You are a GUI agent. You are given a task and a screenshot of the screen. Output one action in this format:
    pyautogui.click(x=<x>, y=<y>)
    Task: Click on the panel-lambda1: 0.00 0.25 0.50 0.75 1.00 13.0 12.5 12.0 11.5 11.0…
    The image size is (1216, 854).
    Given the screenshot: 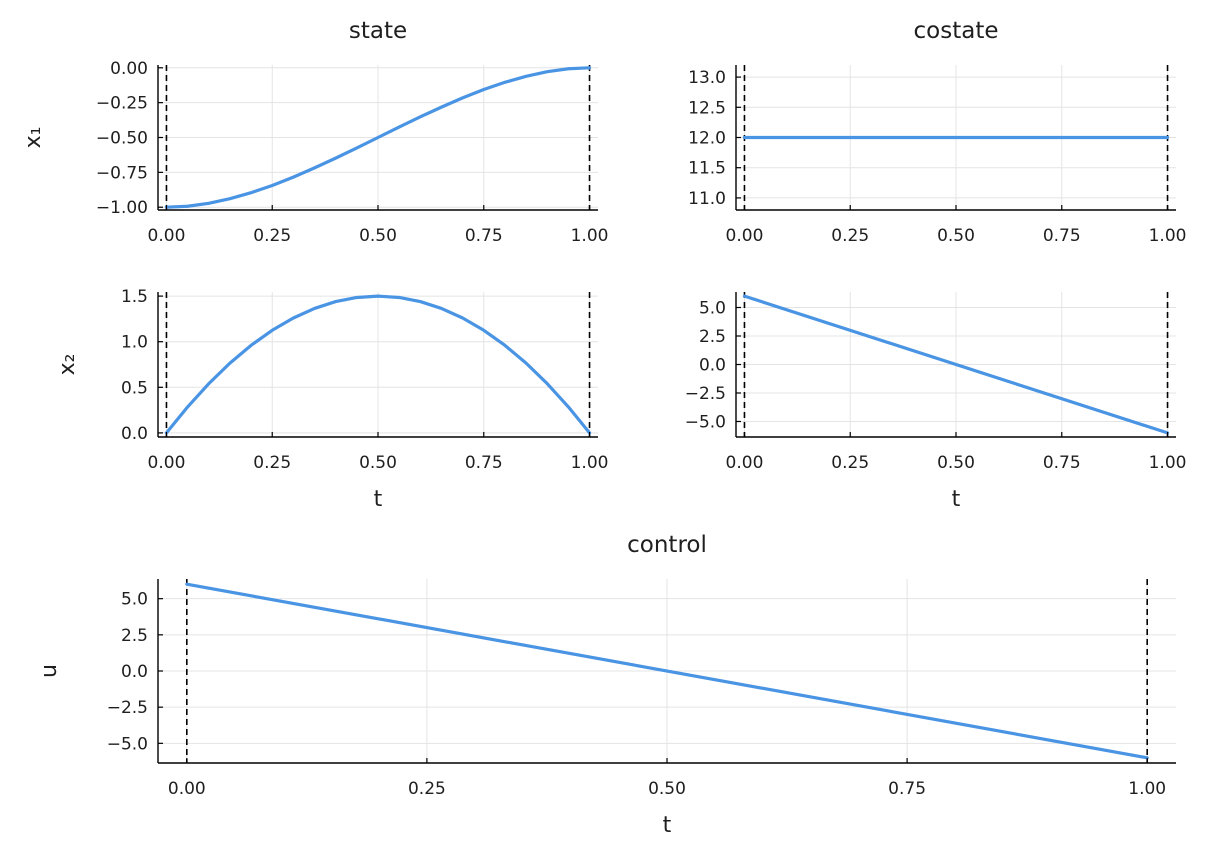 What is the action you would take?
    pyautogui.click(x=937, y=132)
    